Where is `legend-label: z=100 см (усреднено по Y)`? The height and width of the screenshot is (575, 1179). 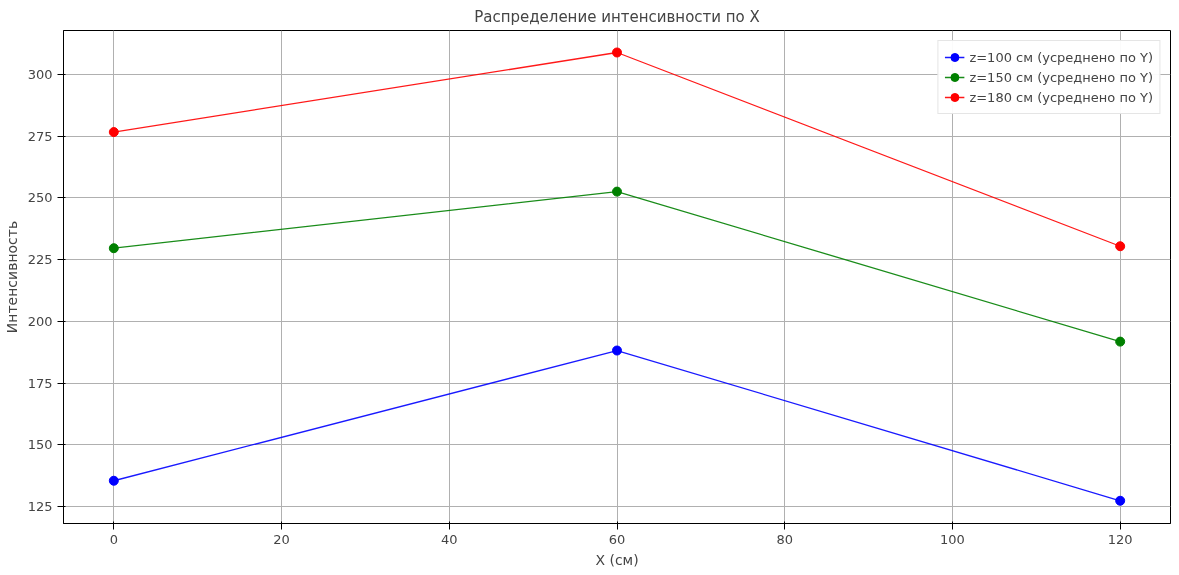
legend-label: z=100 см (усреднено по Y) is located at coordinates (1061, 57).